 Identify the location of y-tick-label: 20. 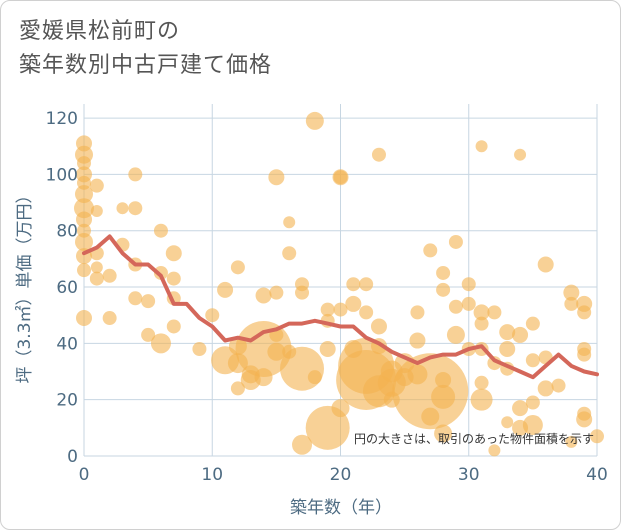
(67, 401).